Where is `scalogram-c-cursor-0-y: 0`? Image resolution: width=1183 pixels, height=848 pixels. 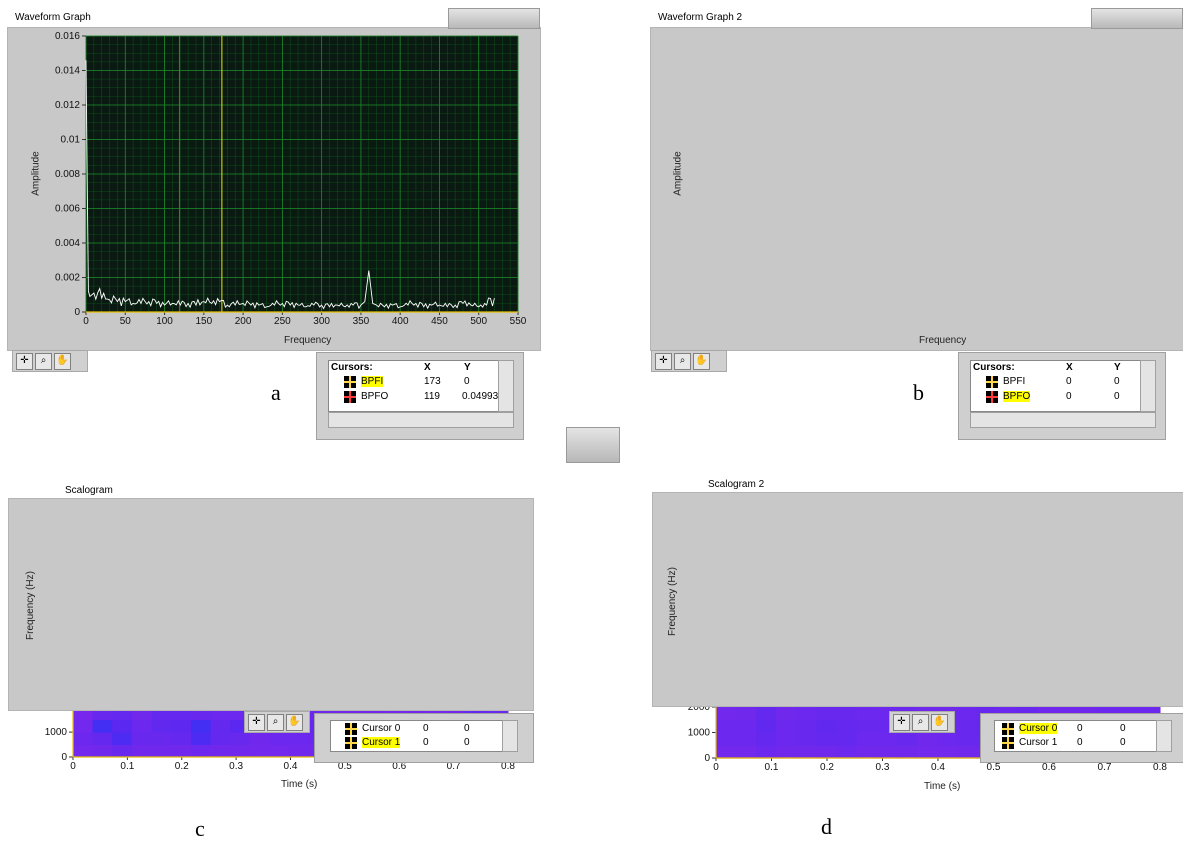
scalogram-c-cursor-0-y: 0 is located at coordinates (467, 728).